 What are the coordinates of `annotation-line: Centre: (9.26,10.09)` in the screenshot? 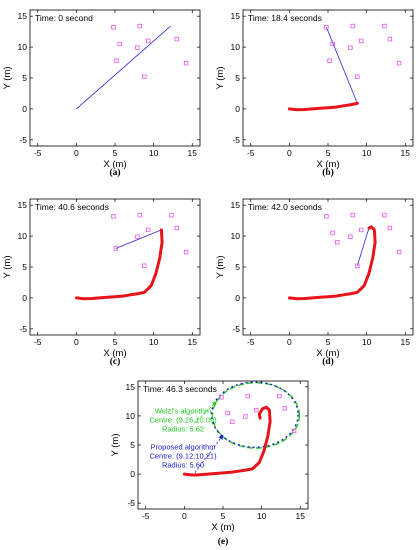 It's located at (183, 420).